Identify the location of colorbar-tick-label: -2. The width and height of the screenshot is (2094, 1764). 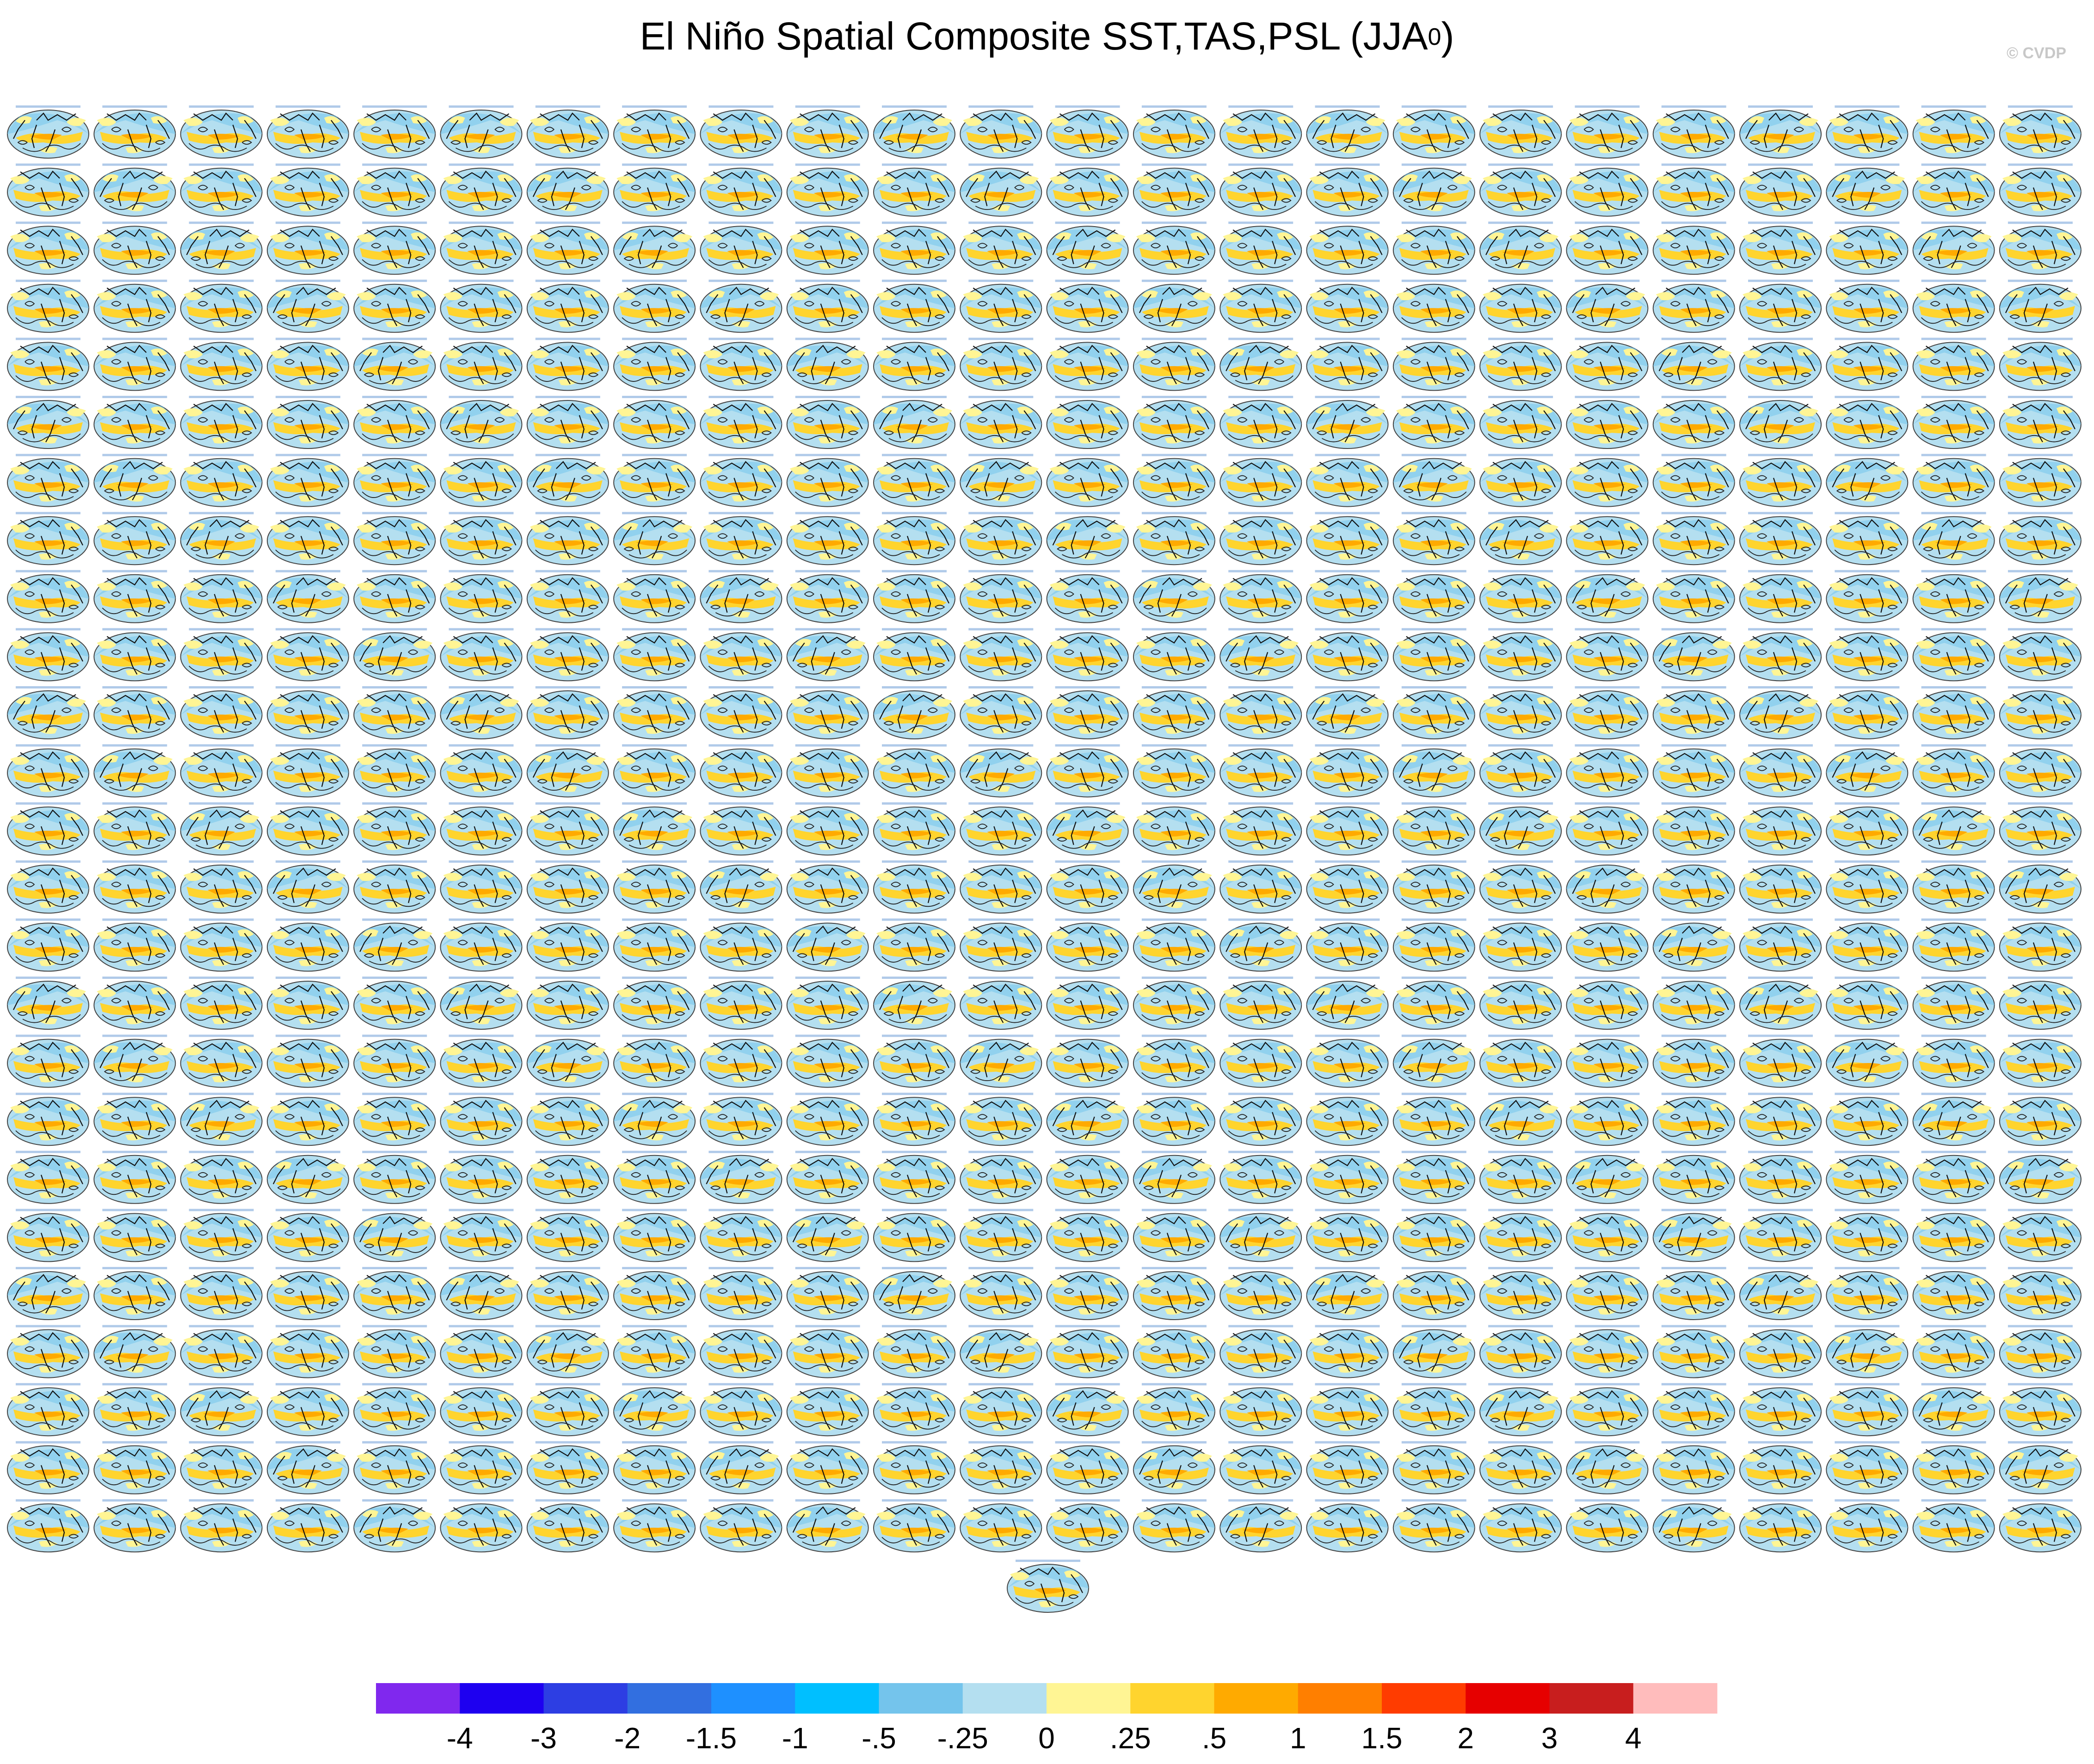
(627, 1738).